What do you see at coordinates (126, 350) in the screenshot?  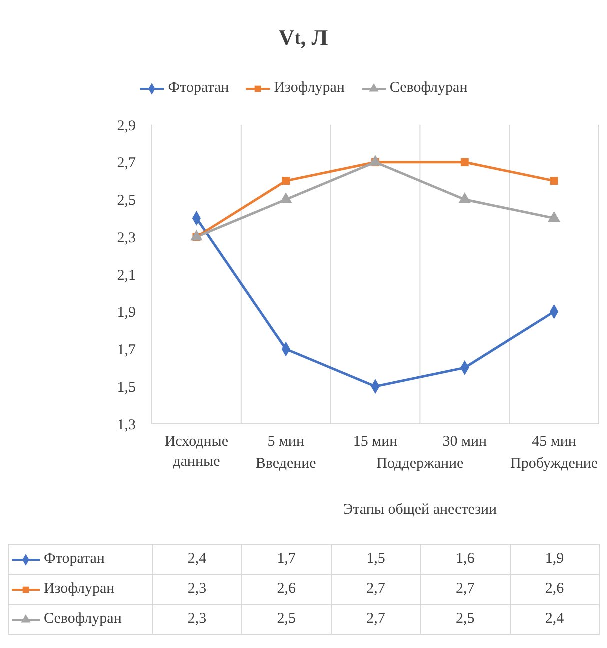 I see `y-tick-label: 1,7` at bounding box center [126, 350].